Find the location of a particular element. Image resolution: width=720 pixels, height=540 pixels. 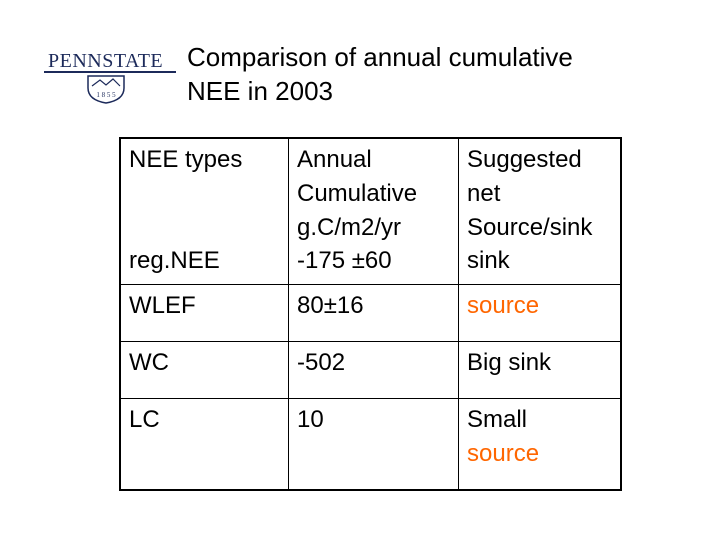

cell-label: Small source is located at coordinates (540, 444).